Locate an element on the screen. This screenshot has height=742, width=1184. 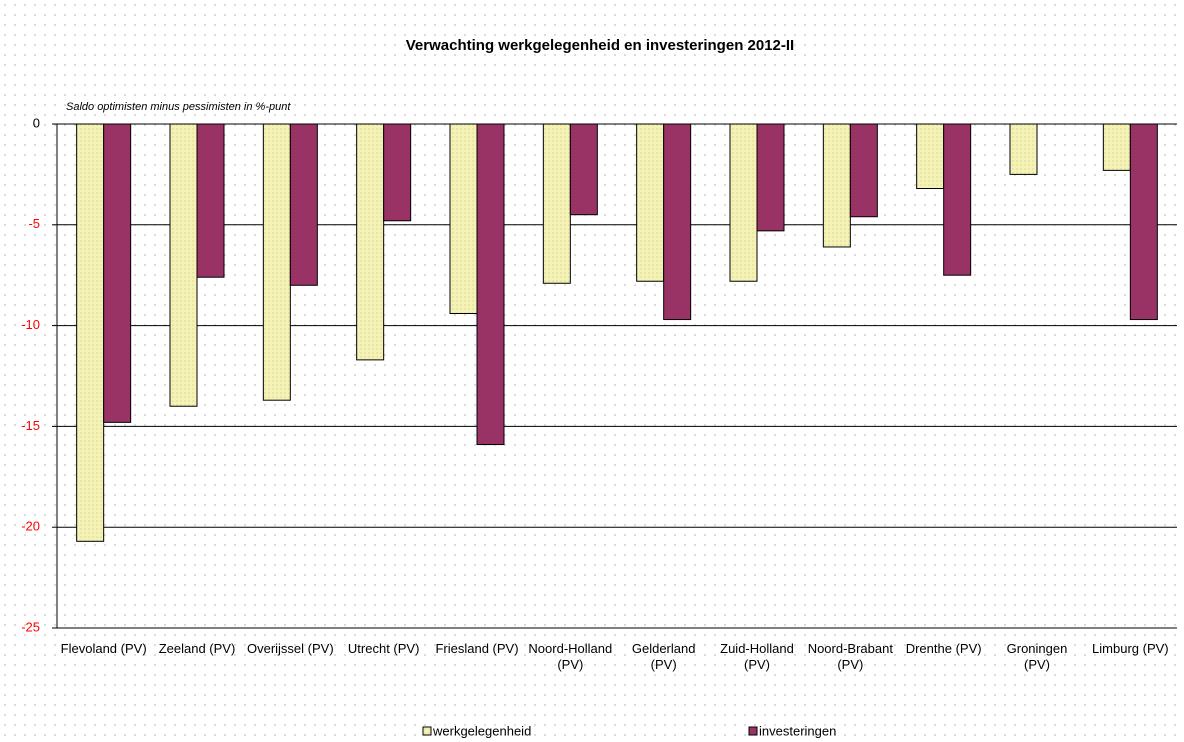
x-tick-label: Zeeland (PV) is located at coordinates (197, 648).